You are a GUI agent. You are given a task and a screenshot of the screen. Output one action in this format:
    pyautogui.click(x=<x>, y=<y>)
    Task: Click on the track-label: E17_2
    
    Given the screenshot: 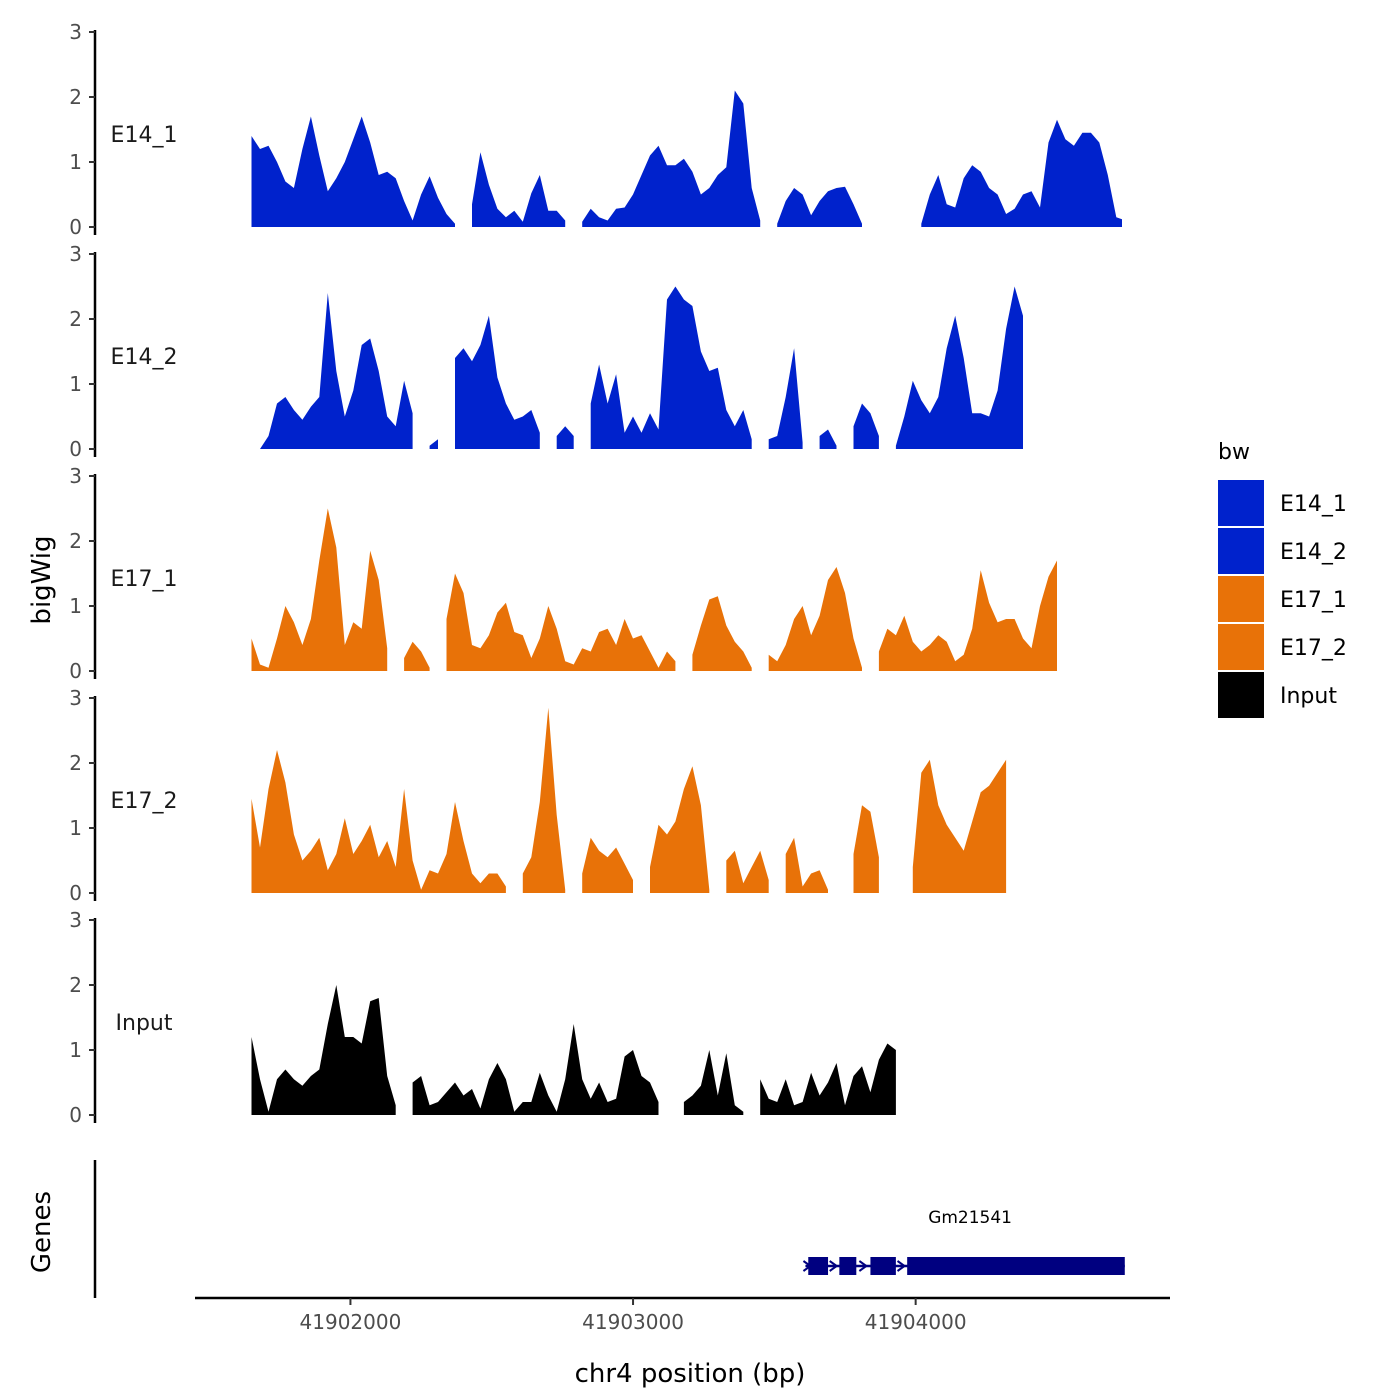 What is the action you would take?
    pyautogui.click(x=144, y=801)
    